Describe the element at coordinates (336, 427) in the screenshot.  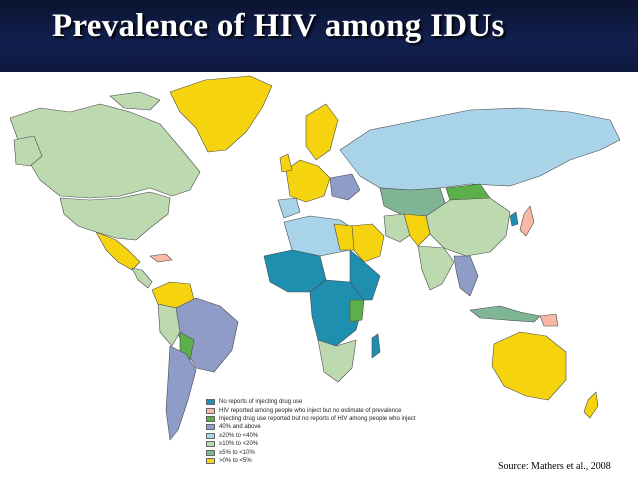
I see `legend-item: 40% and above` at that location.